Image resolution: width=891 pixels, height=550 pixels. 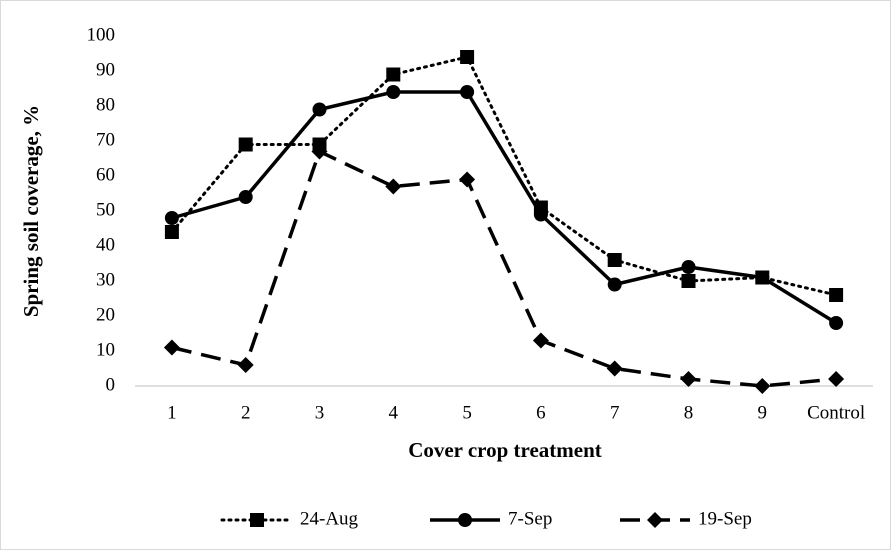 What do you see at coordinates (31, 211) in the screenshot?
I see `y-axis-label: Spring soil coverage, %` at bounding box center [31, 211].